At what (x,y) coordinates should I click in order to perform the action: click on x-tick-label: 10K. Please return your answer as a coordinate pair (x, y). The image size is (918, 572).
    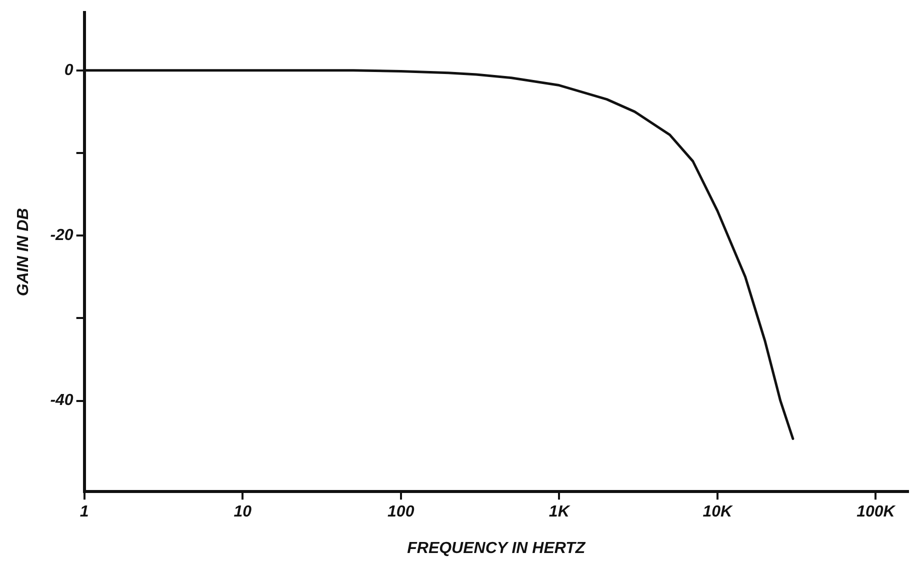
    Looking at the image, I should click on (718, 512).